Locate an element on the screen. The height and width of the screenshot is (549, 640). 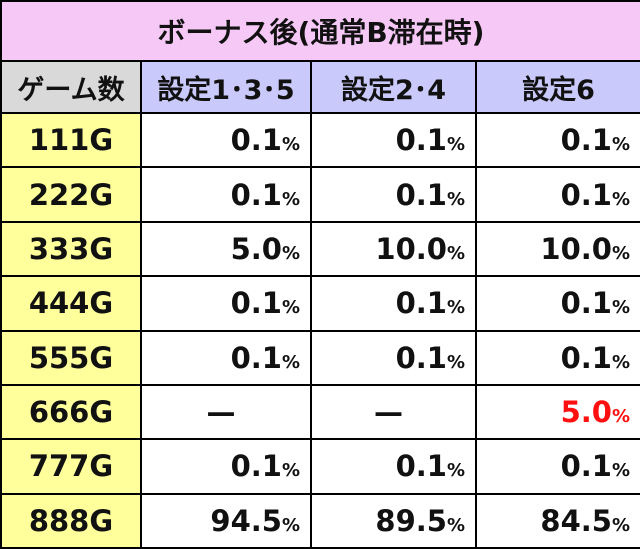
rate-cell: 94.5% is located at coordinates (226, 520).